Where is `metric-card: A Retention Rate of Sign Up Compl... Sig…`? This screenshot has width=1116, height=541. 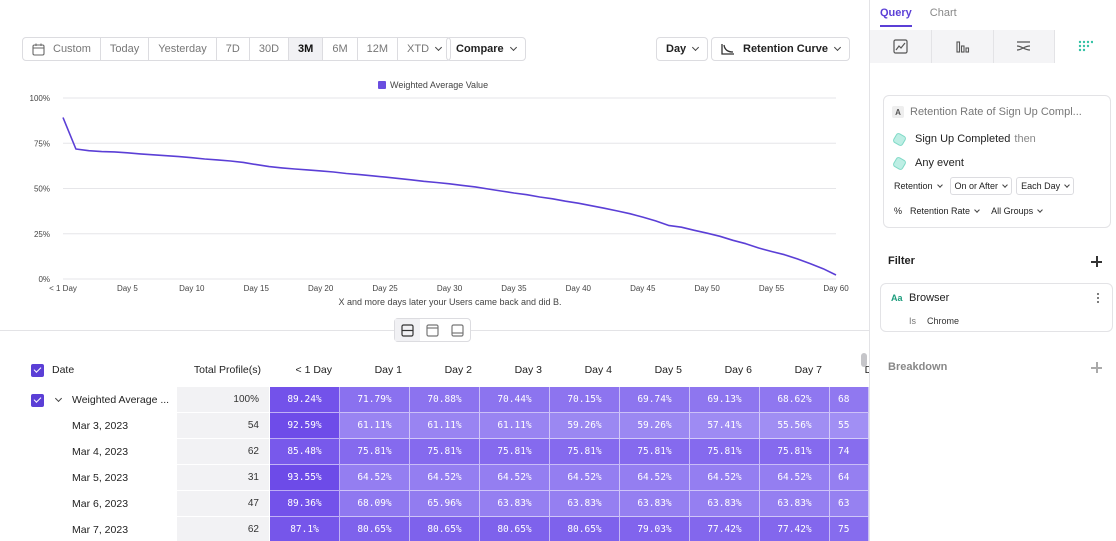 metric-card: A Retention Rate of Sign Up Compl... Sig… is located at coordinates (997, 161).